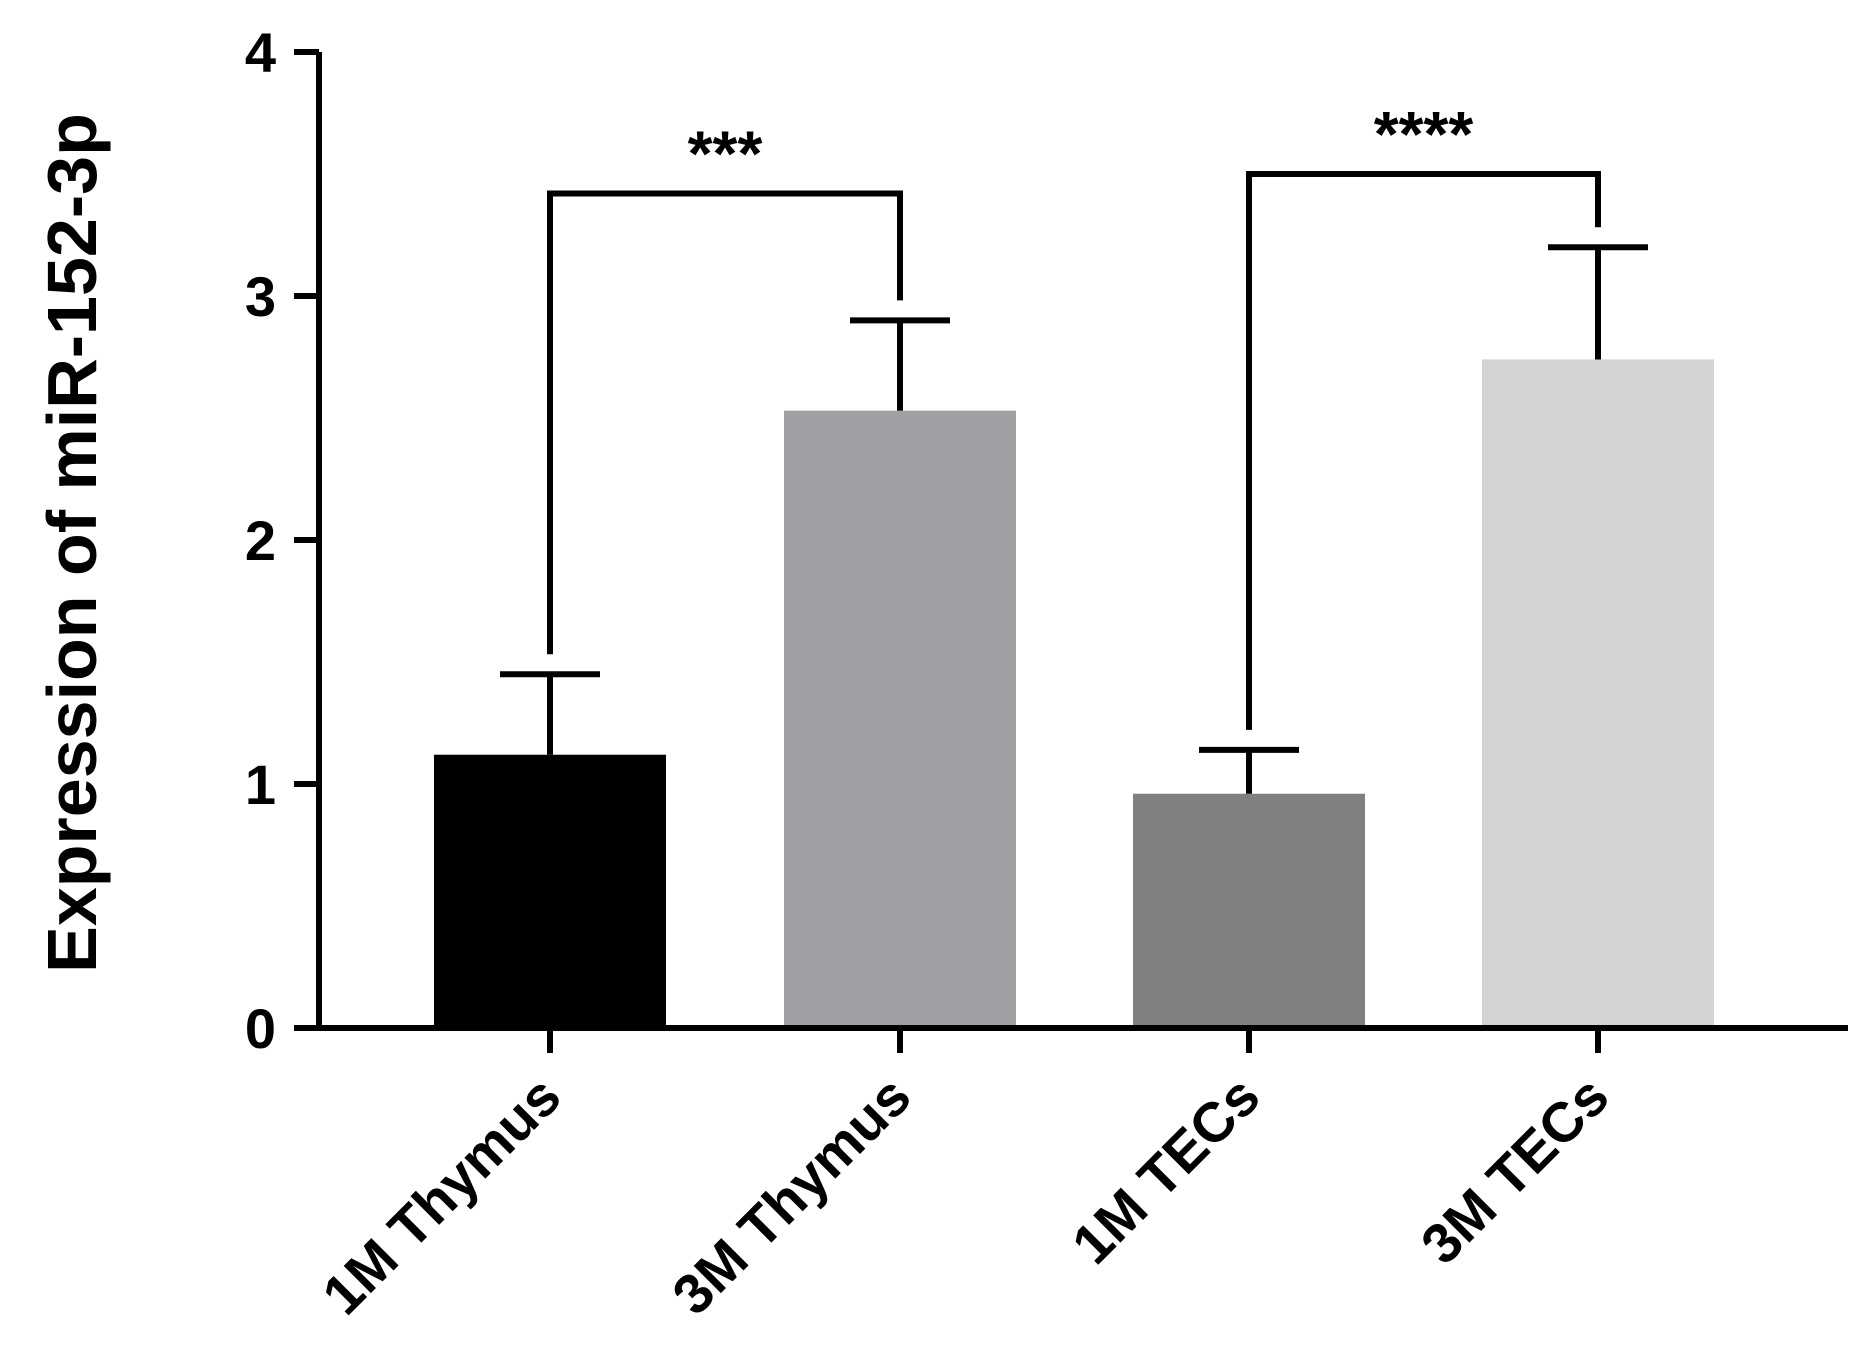  What do you see at coordinates (282, 540) in the screenshot?
I see `y-ticks-layer: 0 1 2 3 4` at bounding box center [282, 540].